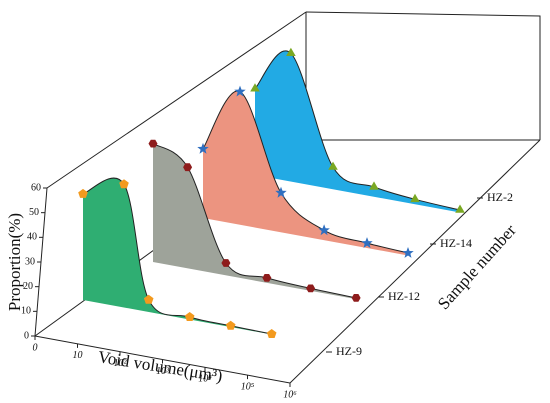  What do you see at coordinates (404, 296) in the screenshot?
I see `depth-tick-label: HZ-12` at bounding box center [404, 296].